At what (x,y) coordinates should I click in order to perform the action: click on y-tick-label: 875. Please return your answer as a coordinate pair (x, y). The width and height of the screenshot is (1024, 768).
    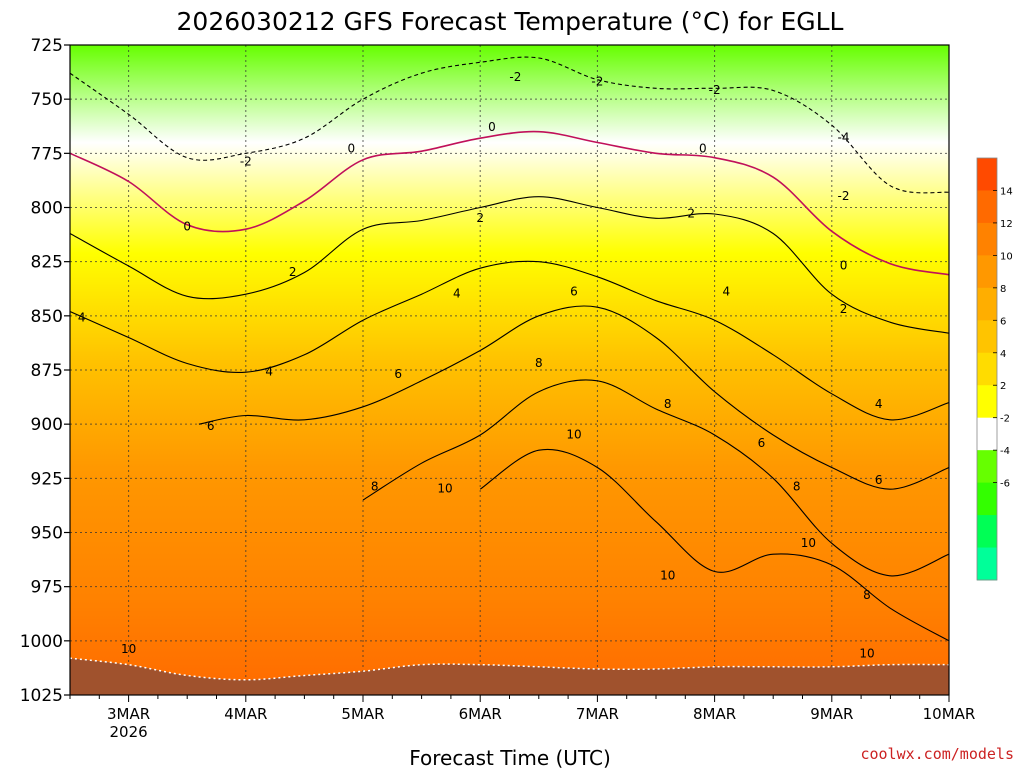
    Looking at the image, I should click on (47, 371).